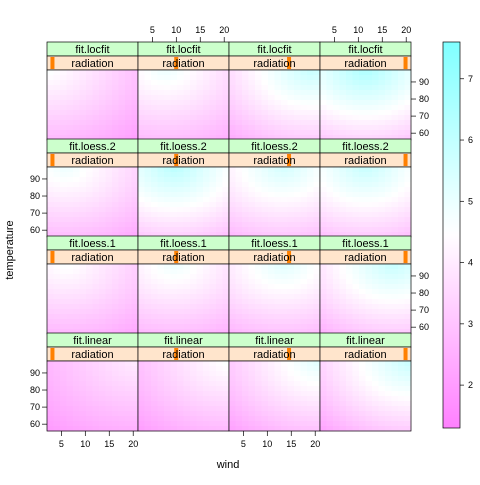  What do you see at coordinates (109, 444) in the screenshot?
I see `x-tick-label: 15` at bounding box center [109, 444].